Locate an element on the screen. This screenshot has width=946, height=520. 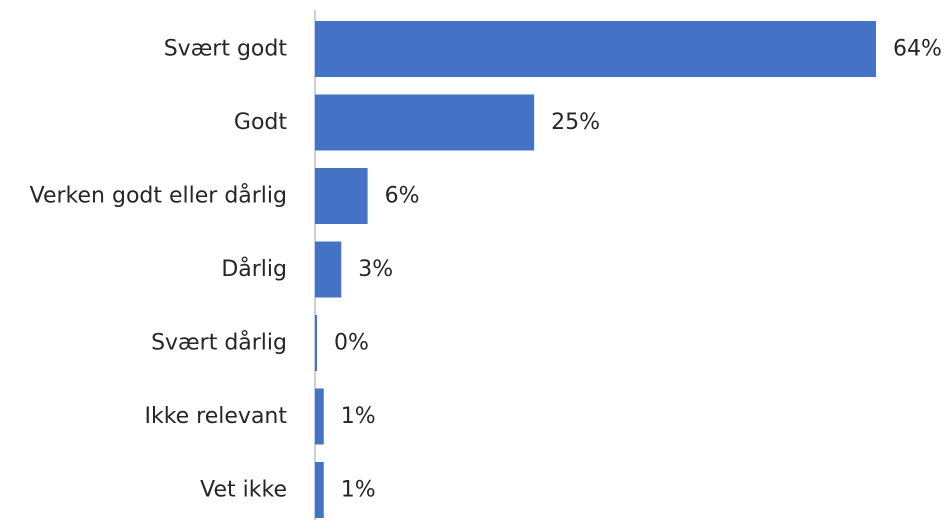
value-label-darlig: 3% is located at coordinates (375, 269).